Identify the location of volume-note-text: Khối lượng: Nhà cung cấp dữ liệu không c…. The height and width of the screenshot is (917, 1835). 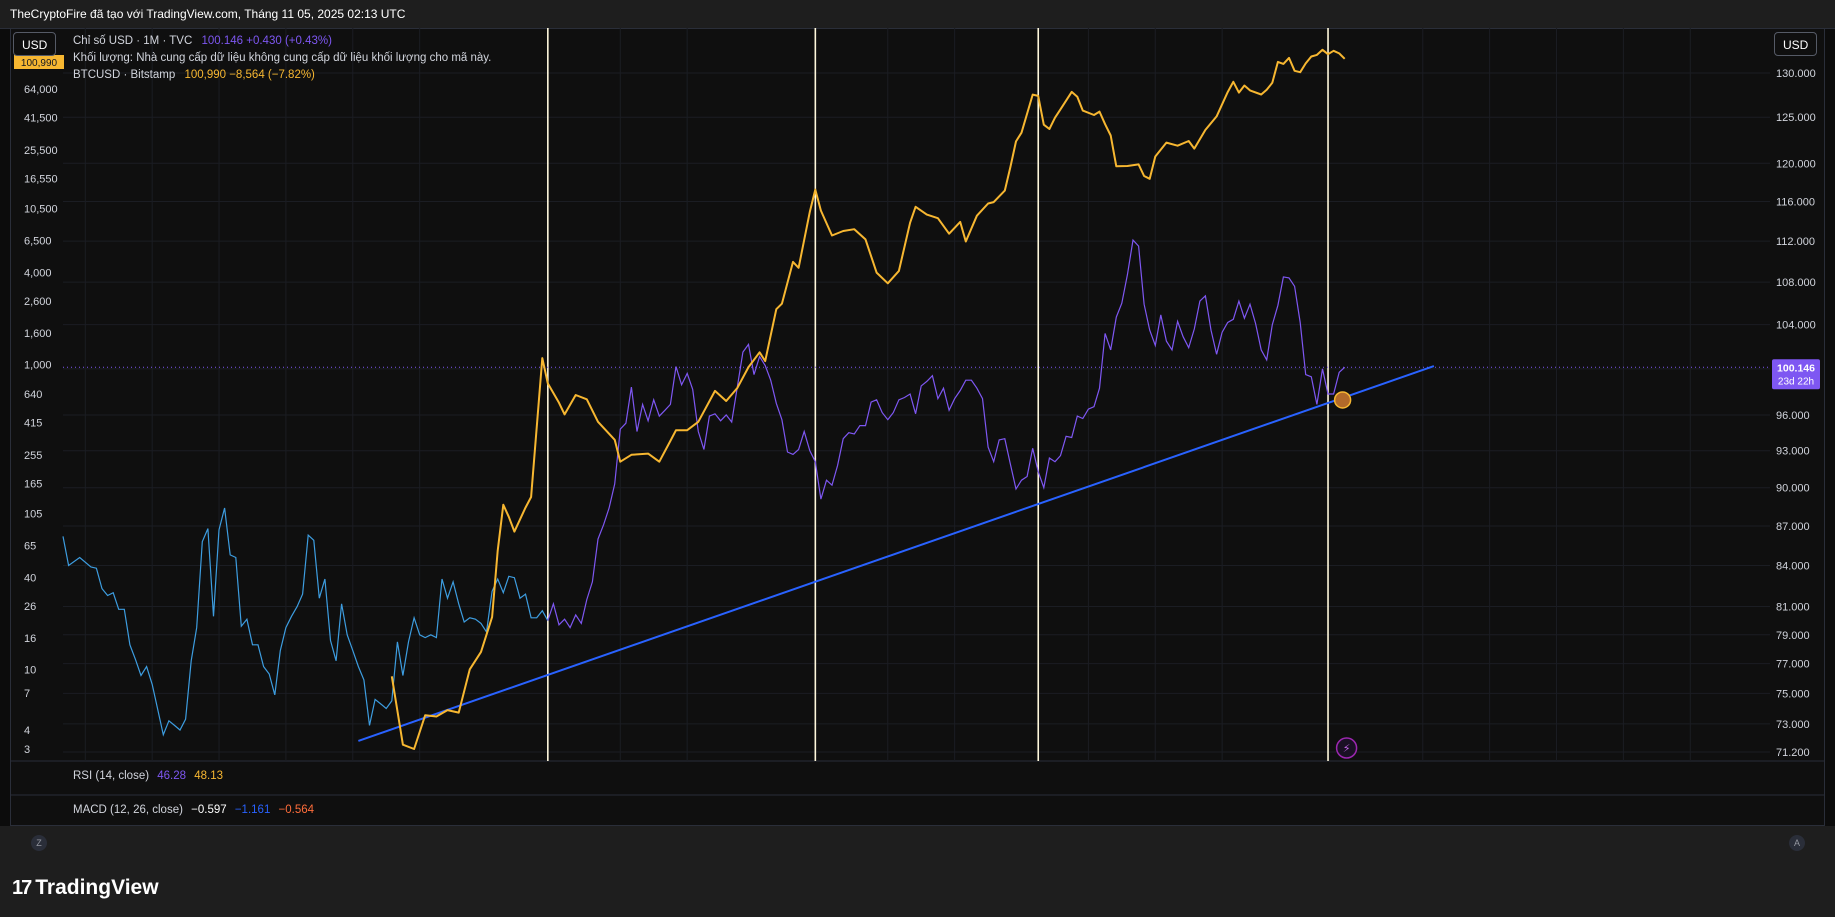
(282, 58).